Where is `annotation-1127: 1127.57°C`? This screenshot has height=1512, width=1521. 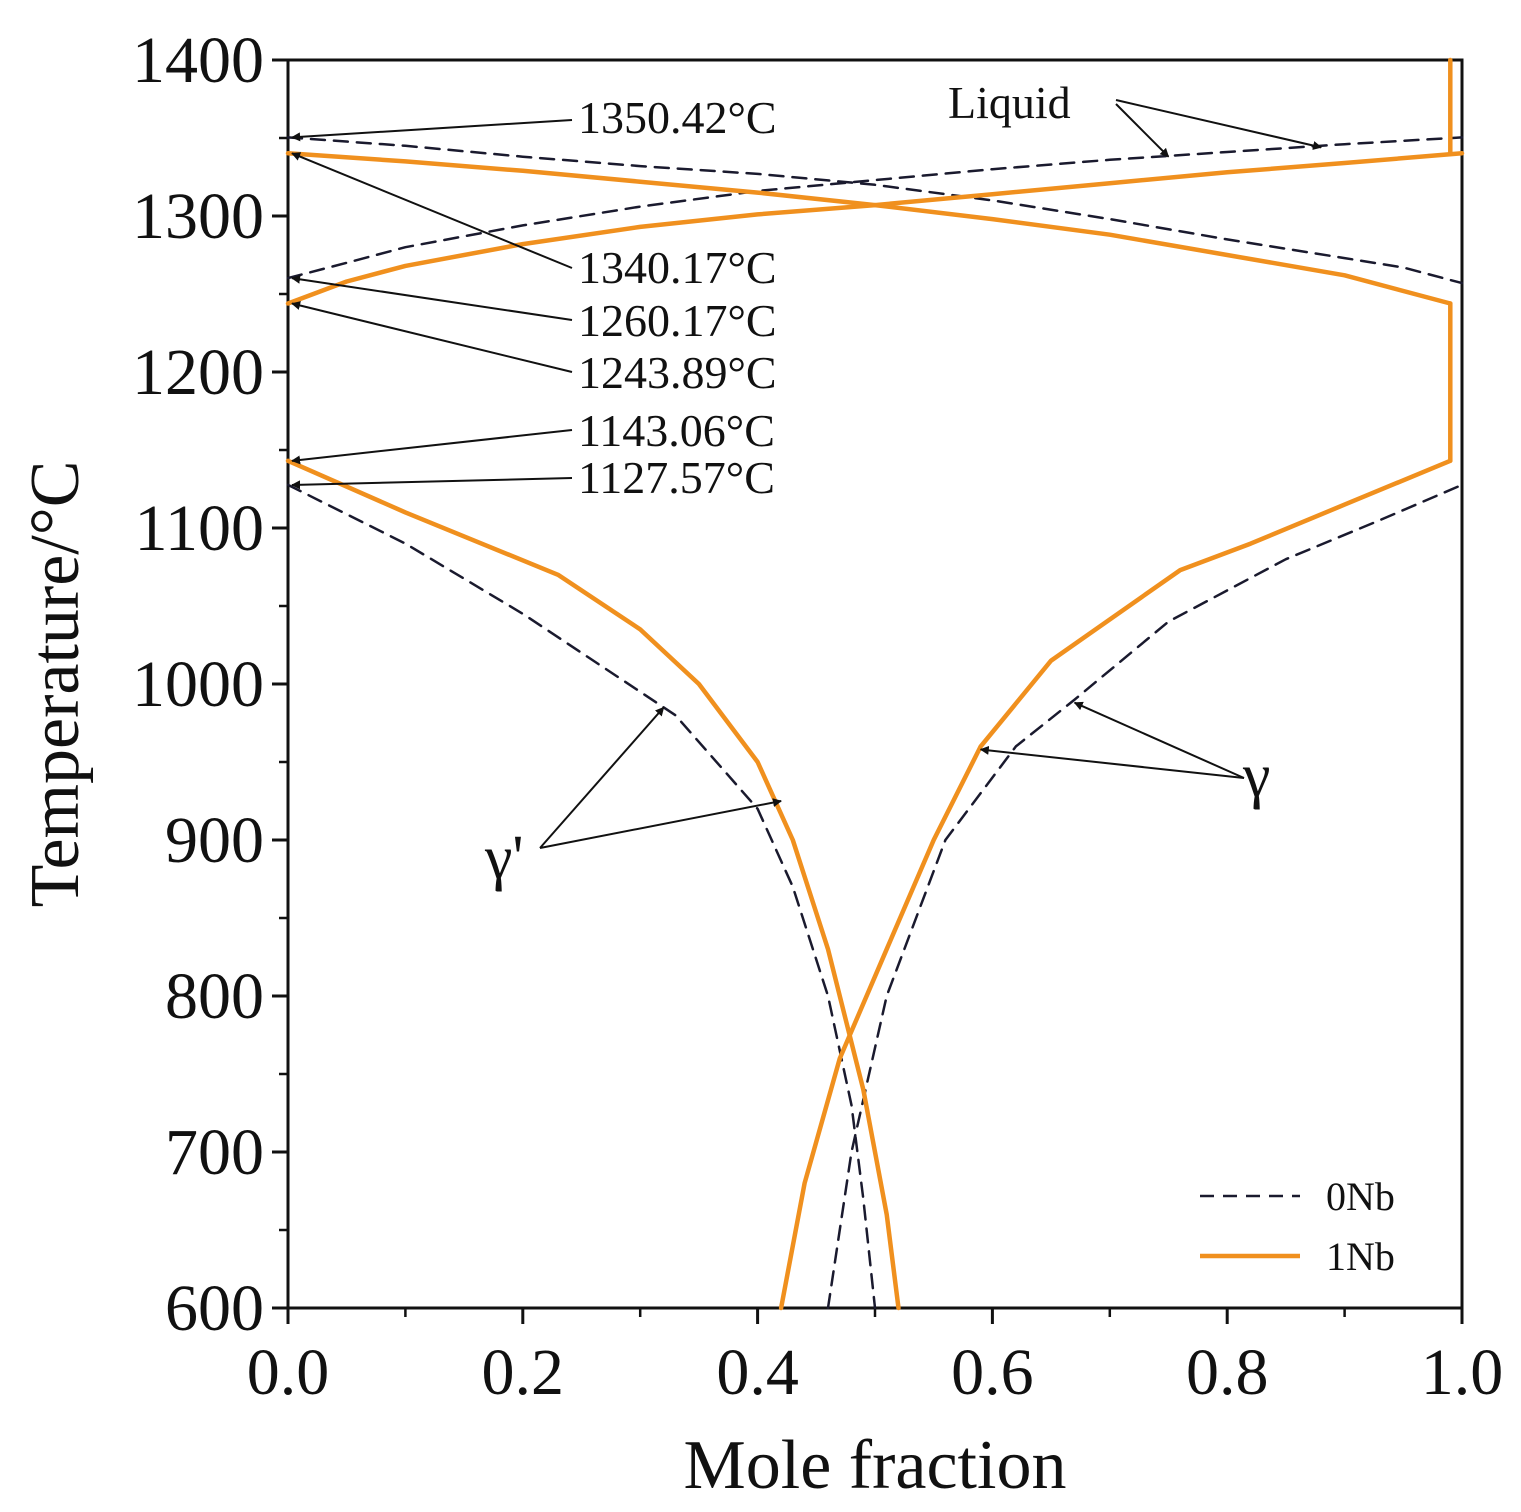 annotation-1127: 1127.57°C is located at coordinates (676, 477).